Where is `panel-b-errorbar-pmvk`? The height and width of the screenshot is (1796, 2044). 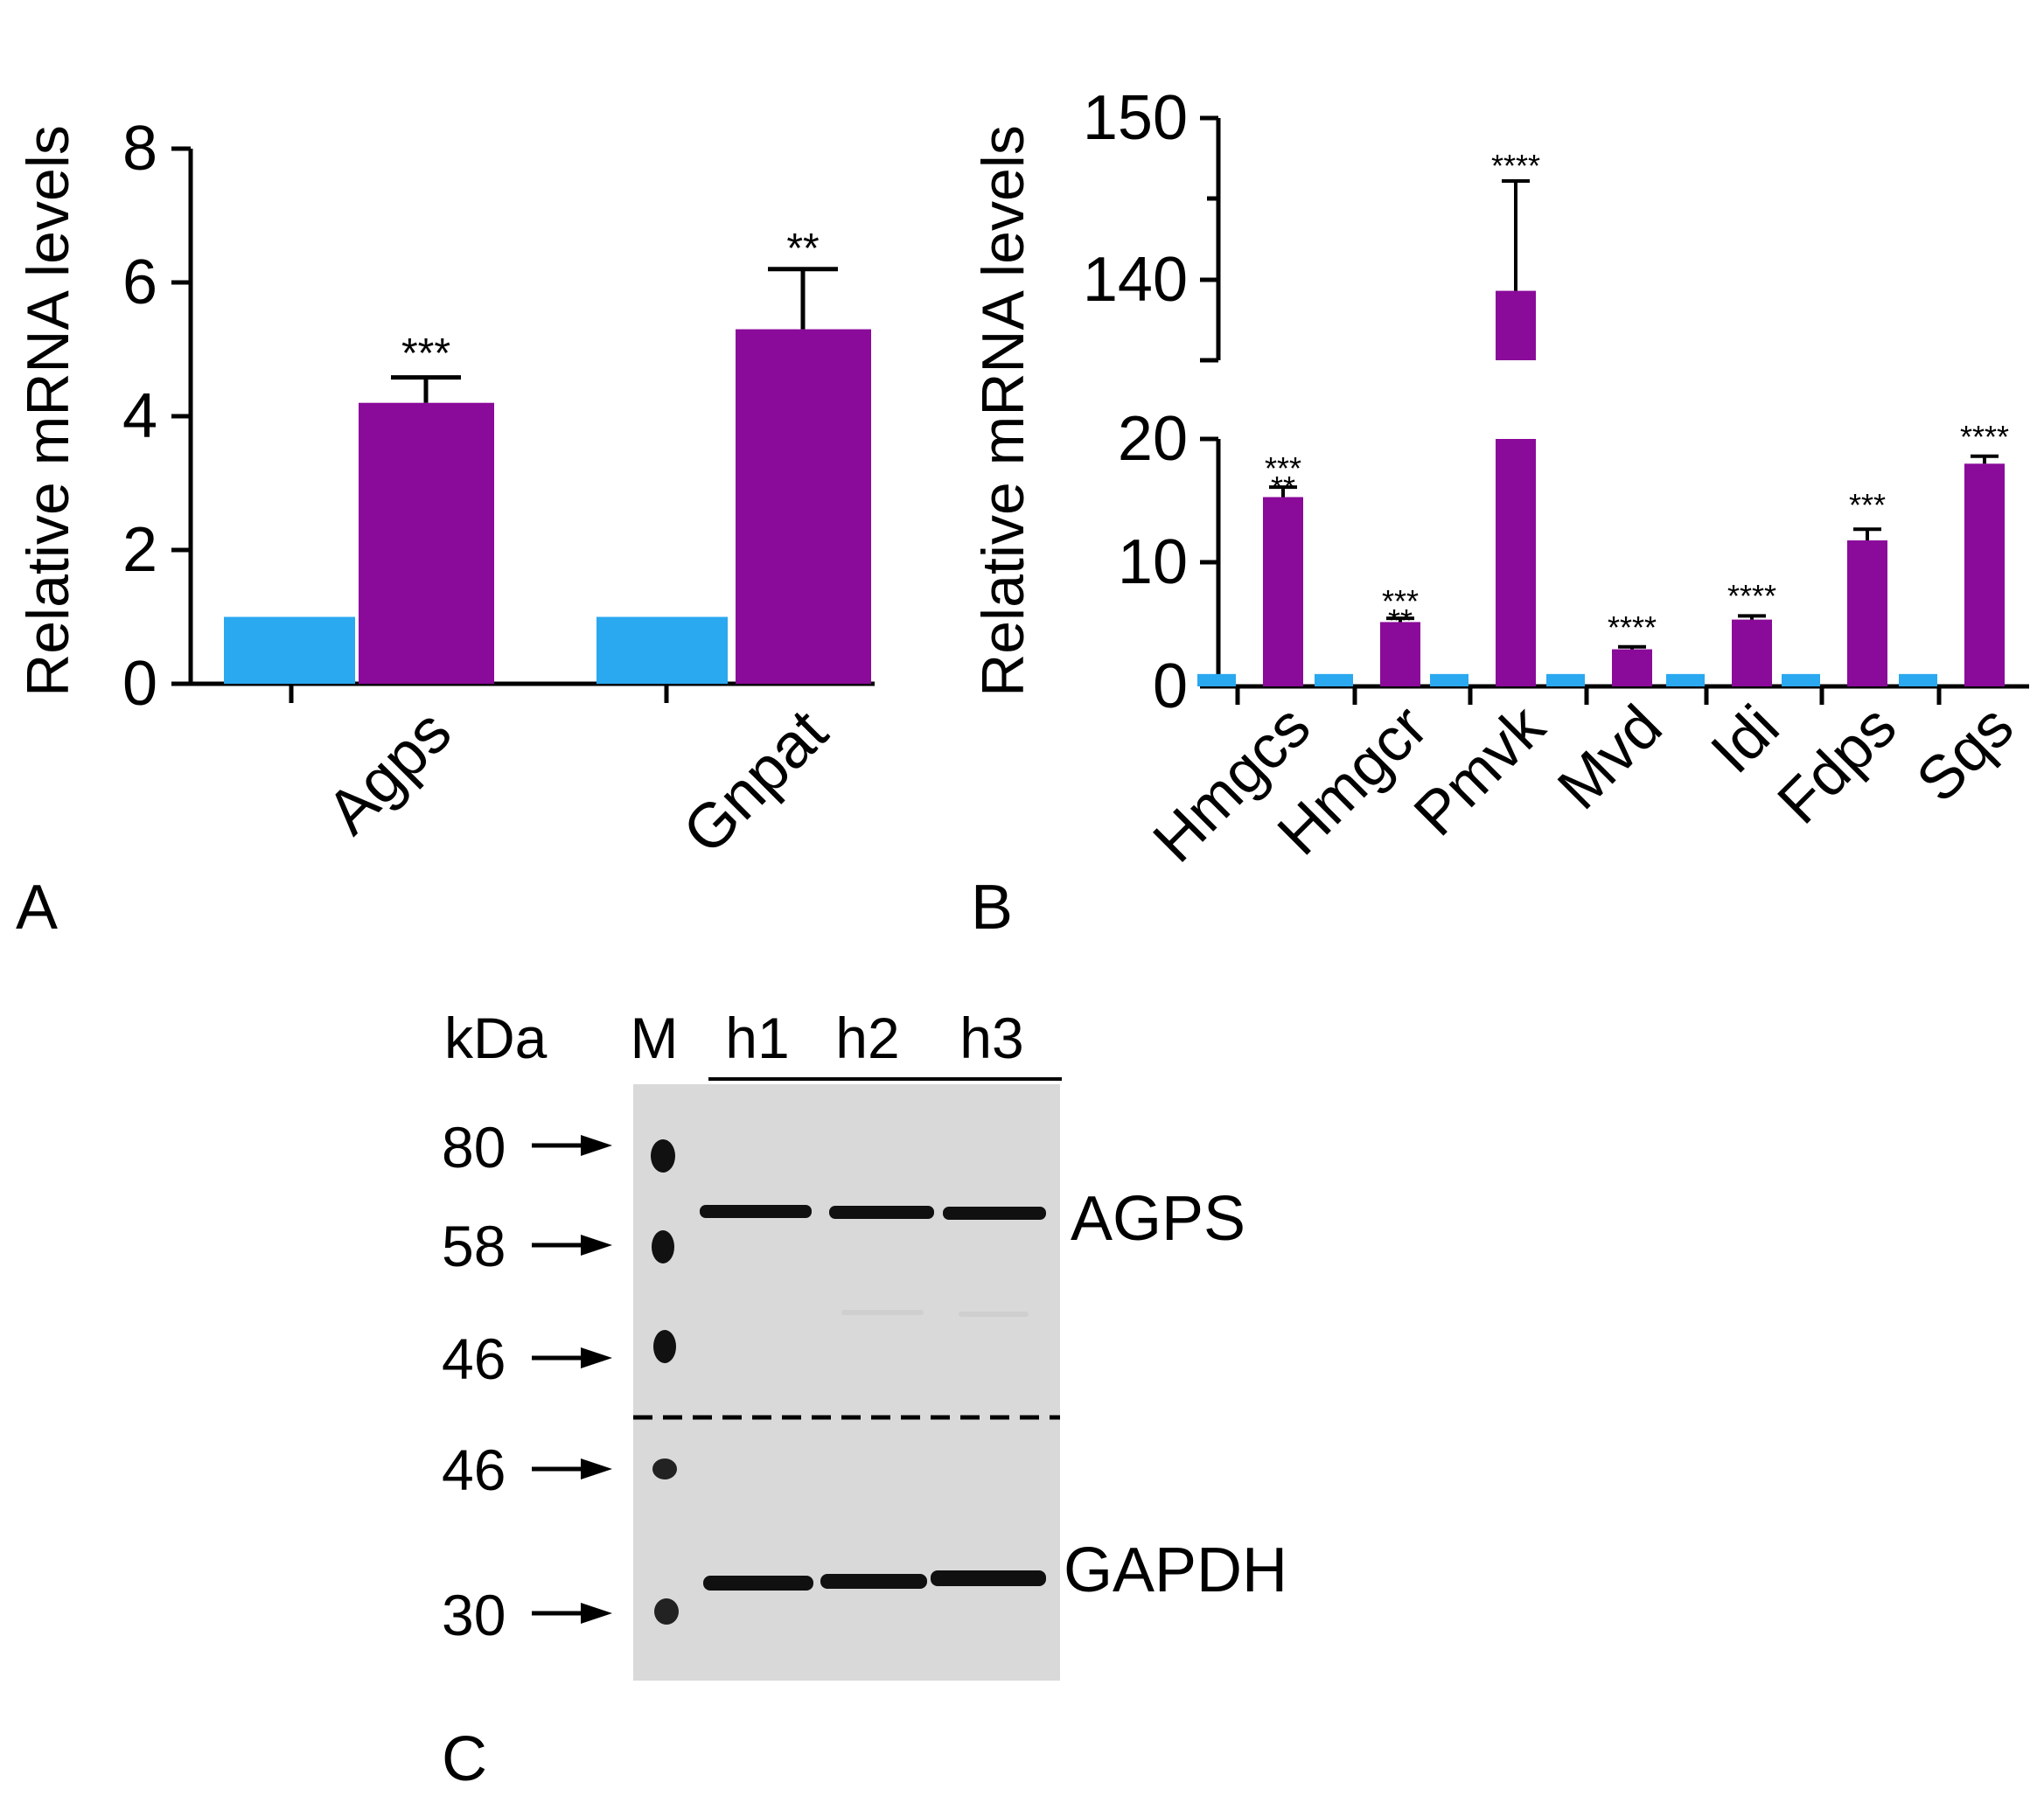 panel-b-errorbar-pmvk is located at coordinates (1516, 235).